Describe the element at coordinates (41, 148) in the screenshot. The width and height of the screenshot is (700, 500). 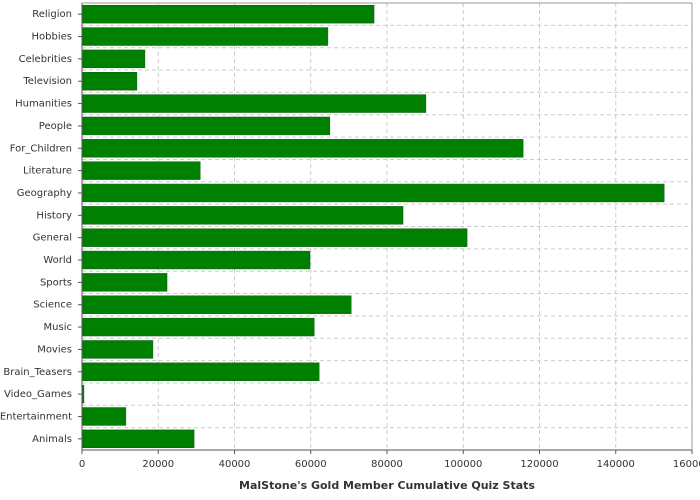
I see `y-tick-label: For_Children` at that location.